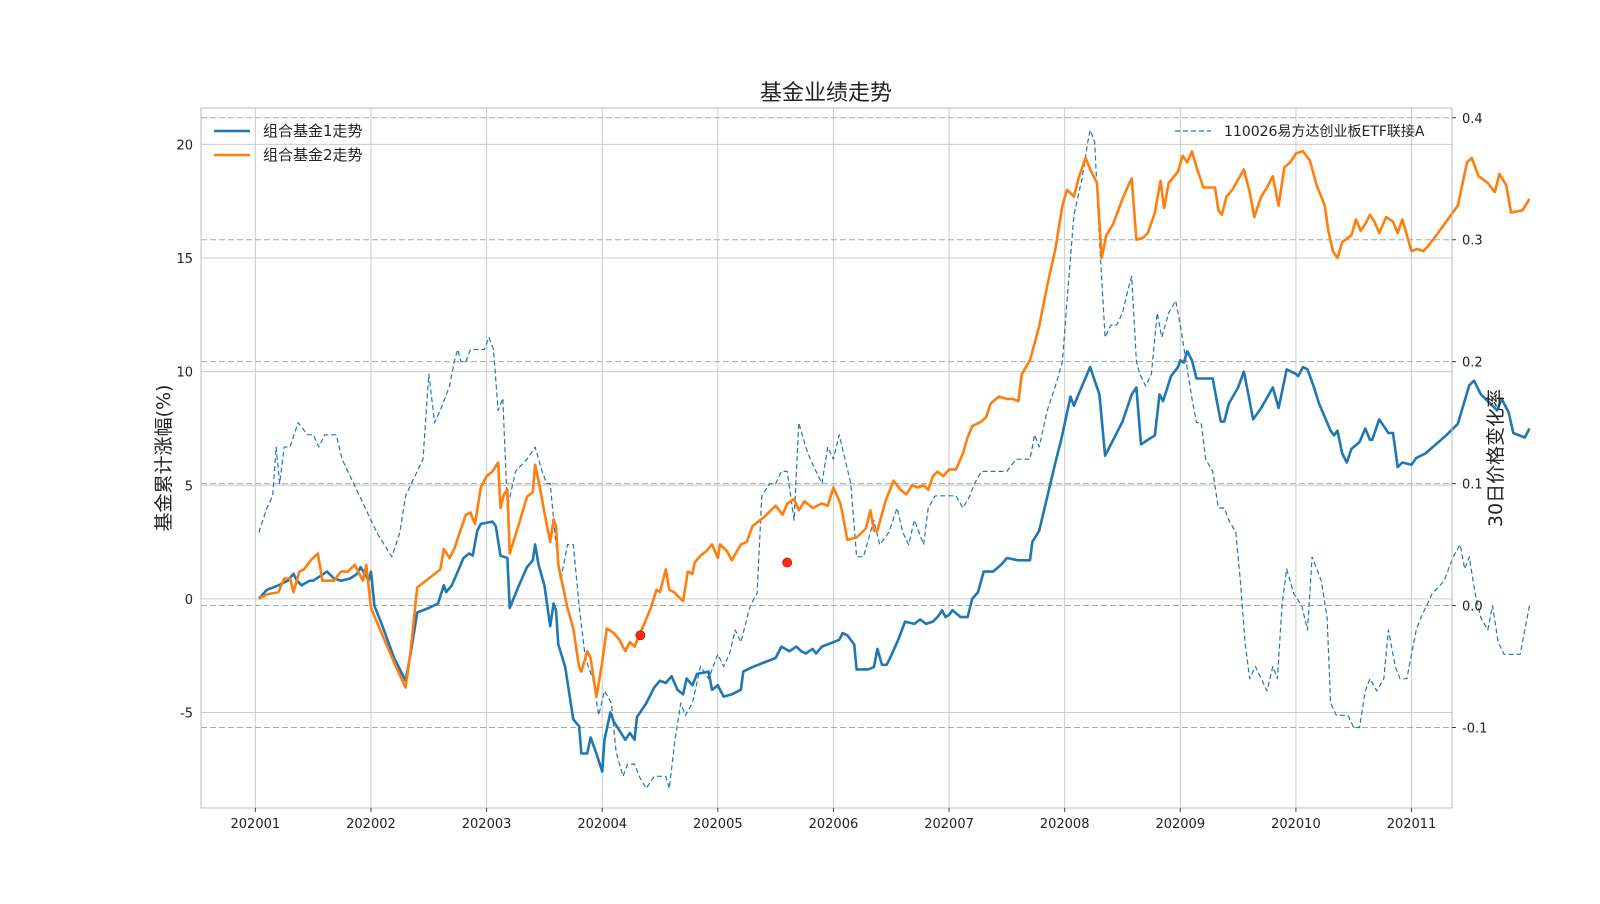 The height and width of the screenshot is (904, 1600). I want to click on y-left-tick-label: 5, so click(189, 486).